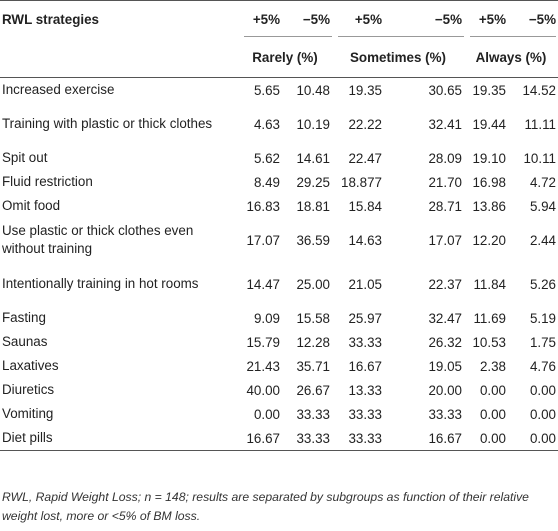  Describe the element at coordinates (266, 90) in the screenshot. I see `cell-value: 5.65` at that location.